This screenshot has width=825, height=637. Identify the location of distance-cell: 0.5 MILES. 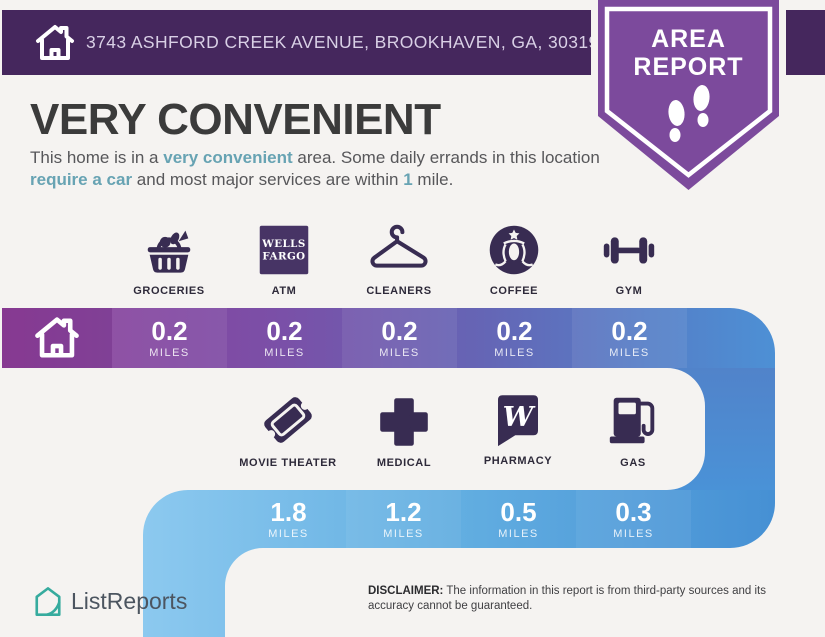
(518, 519).